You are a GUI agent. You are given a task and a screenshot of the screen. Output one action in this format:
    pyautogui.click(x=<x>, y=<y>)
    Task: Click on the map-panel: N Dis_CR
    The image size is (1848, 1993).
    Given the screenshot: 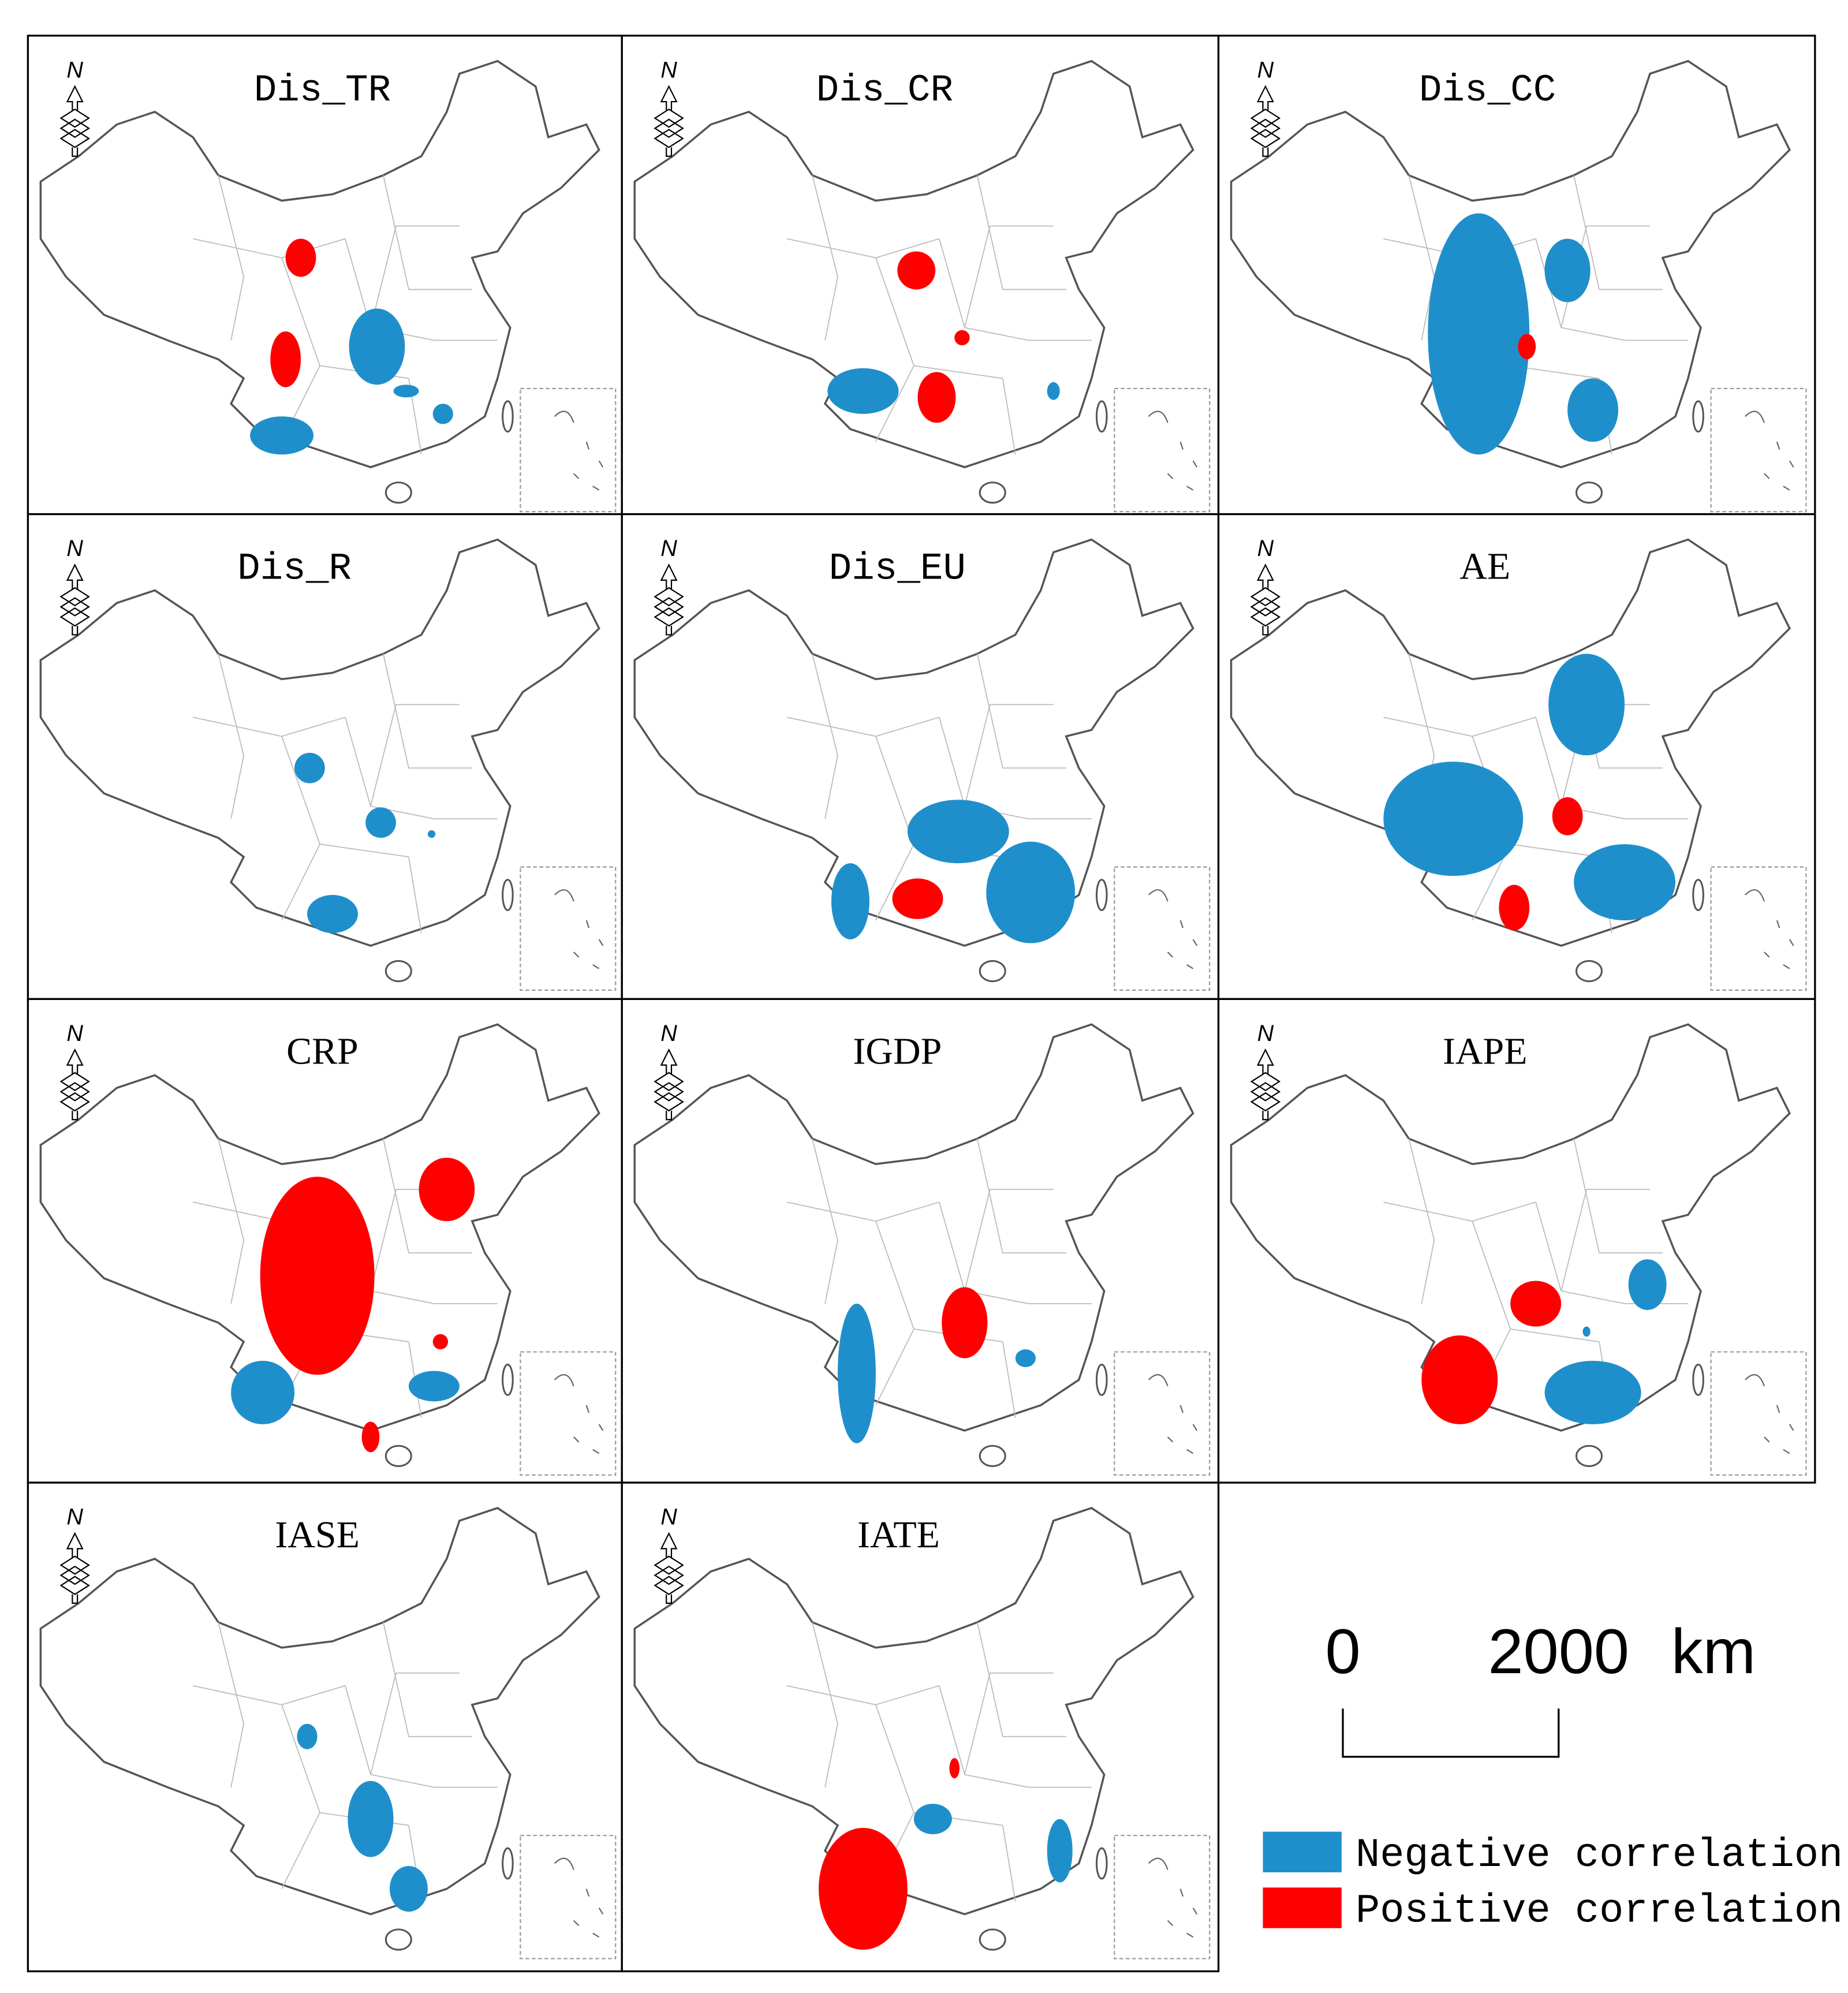 What is the action you would take?
    pyautogui.click(x=920, y=275)
    